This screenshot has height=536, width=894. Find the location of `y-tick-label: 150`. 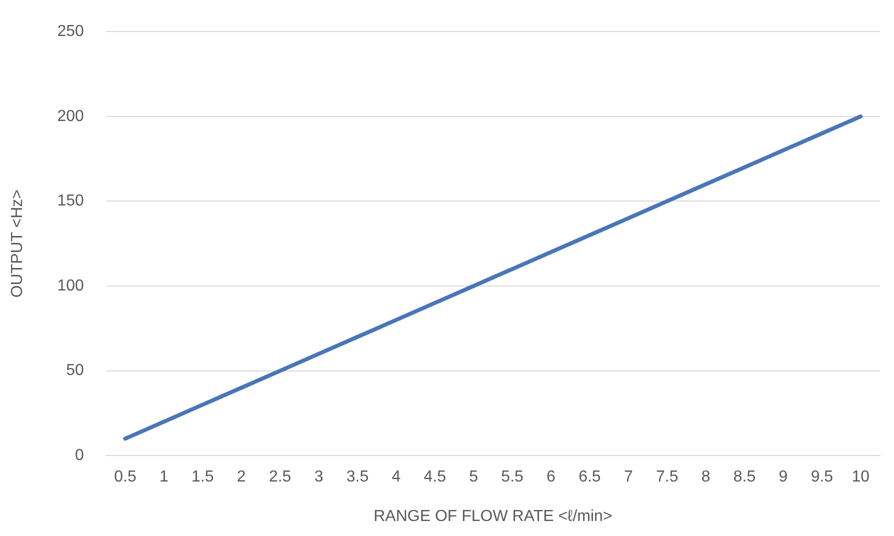

y-tick-label: 150 is located at coordinates (70, 201).